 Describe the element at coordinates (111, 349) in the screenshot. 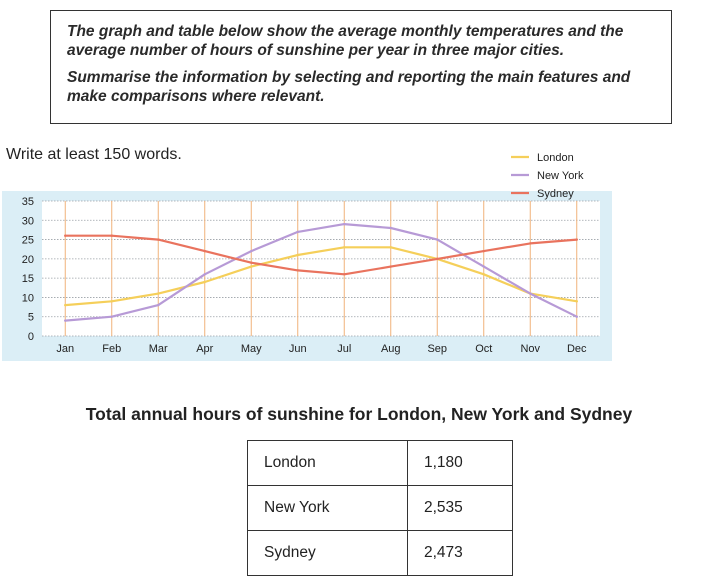

I see `x-tick-label: Feb` at that location.